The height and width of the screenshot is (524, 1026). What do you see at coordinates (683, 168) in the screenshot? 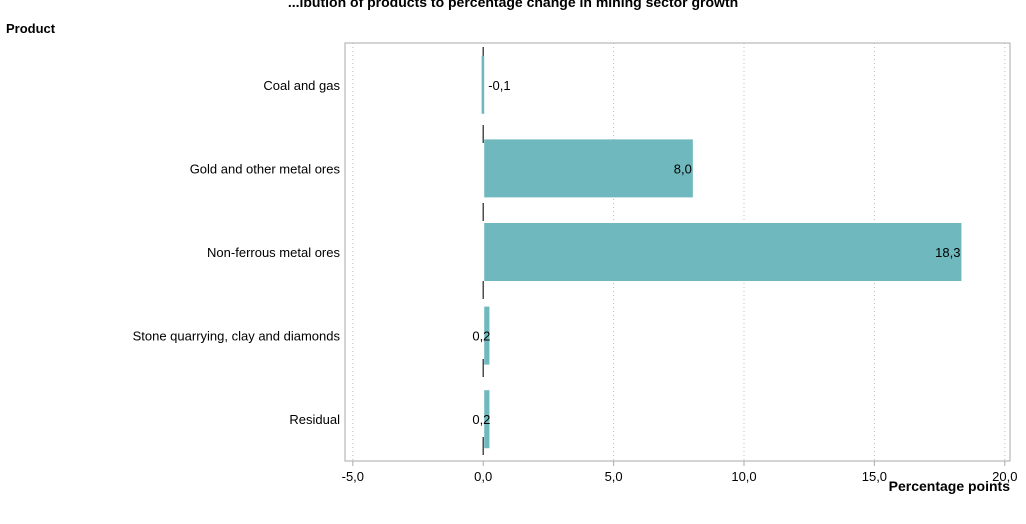
I see `value-label: 8,0` at bounding box center [683, 168].